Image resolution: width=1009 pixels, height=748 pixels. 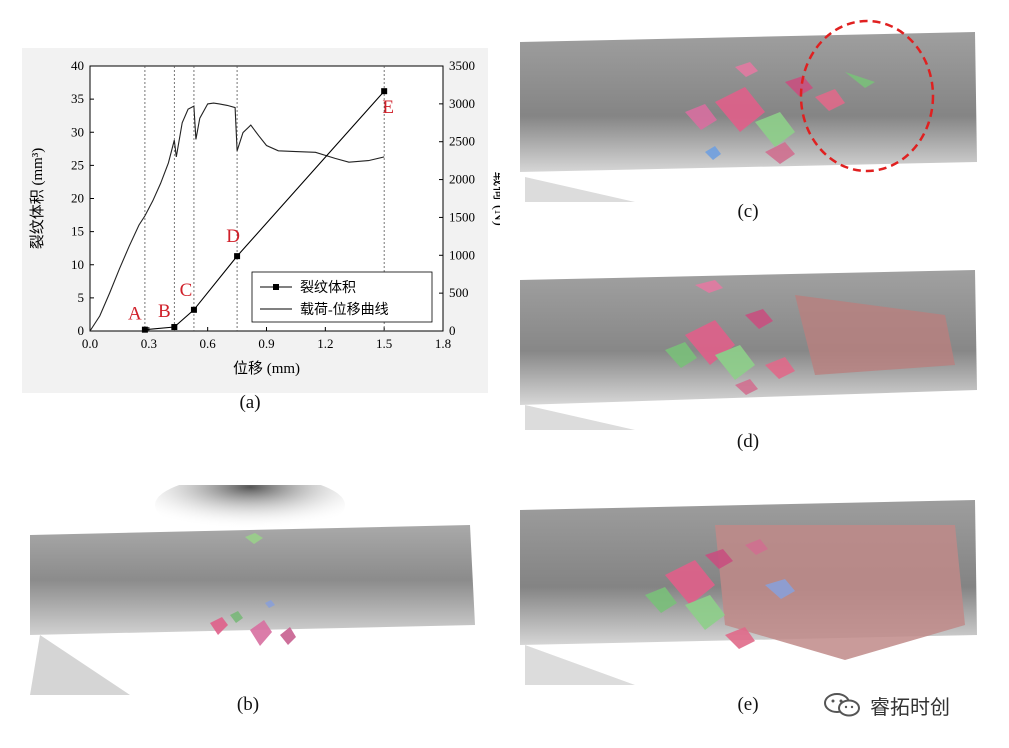 What do you see at coordinates (443, 343) in the screenshot?
I see `x-tick-label: 1.8` at bounding box center [443, 343].